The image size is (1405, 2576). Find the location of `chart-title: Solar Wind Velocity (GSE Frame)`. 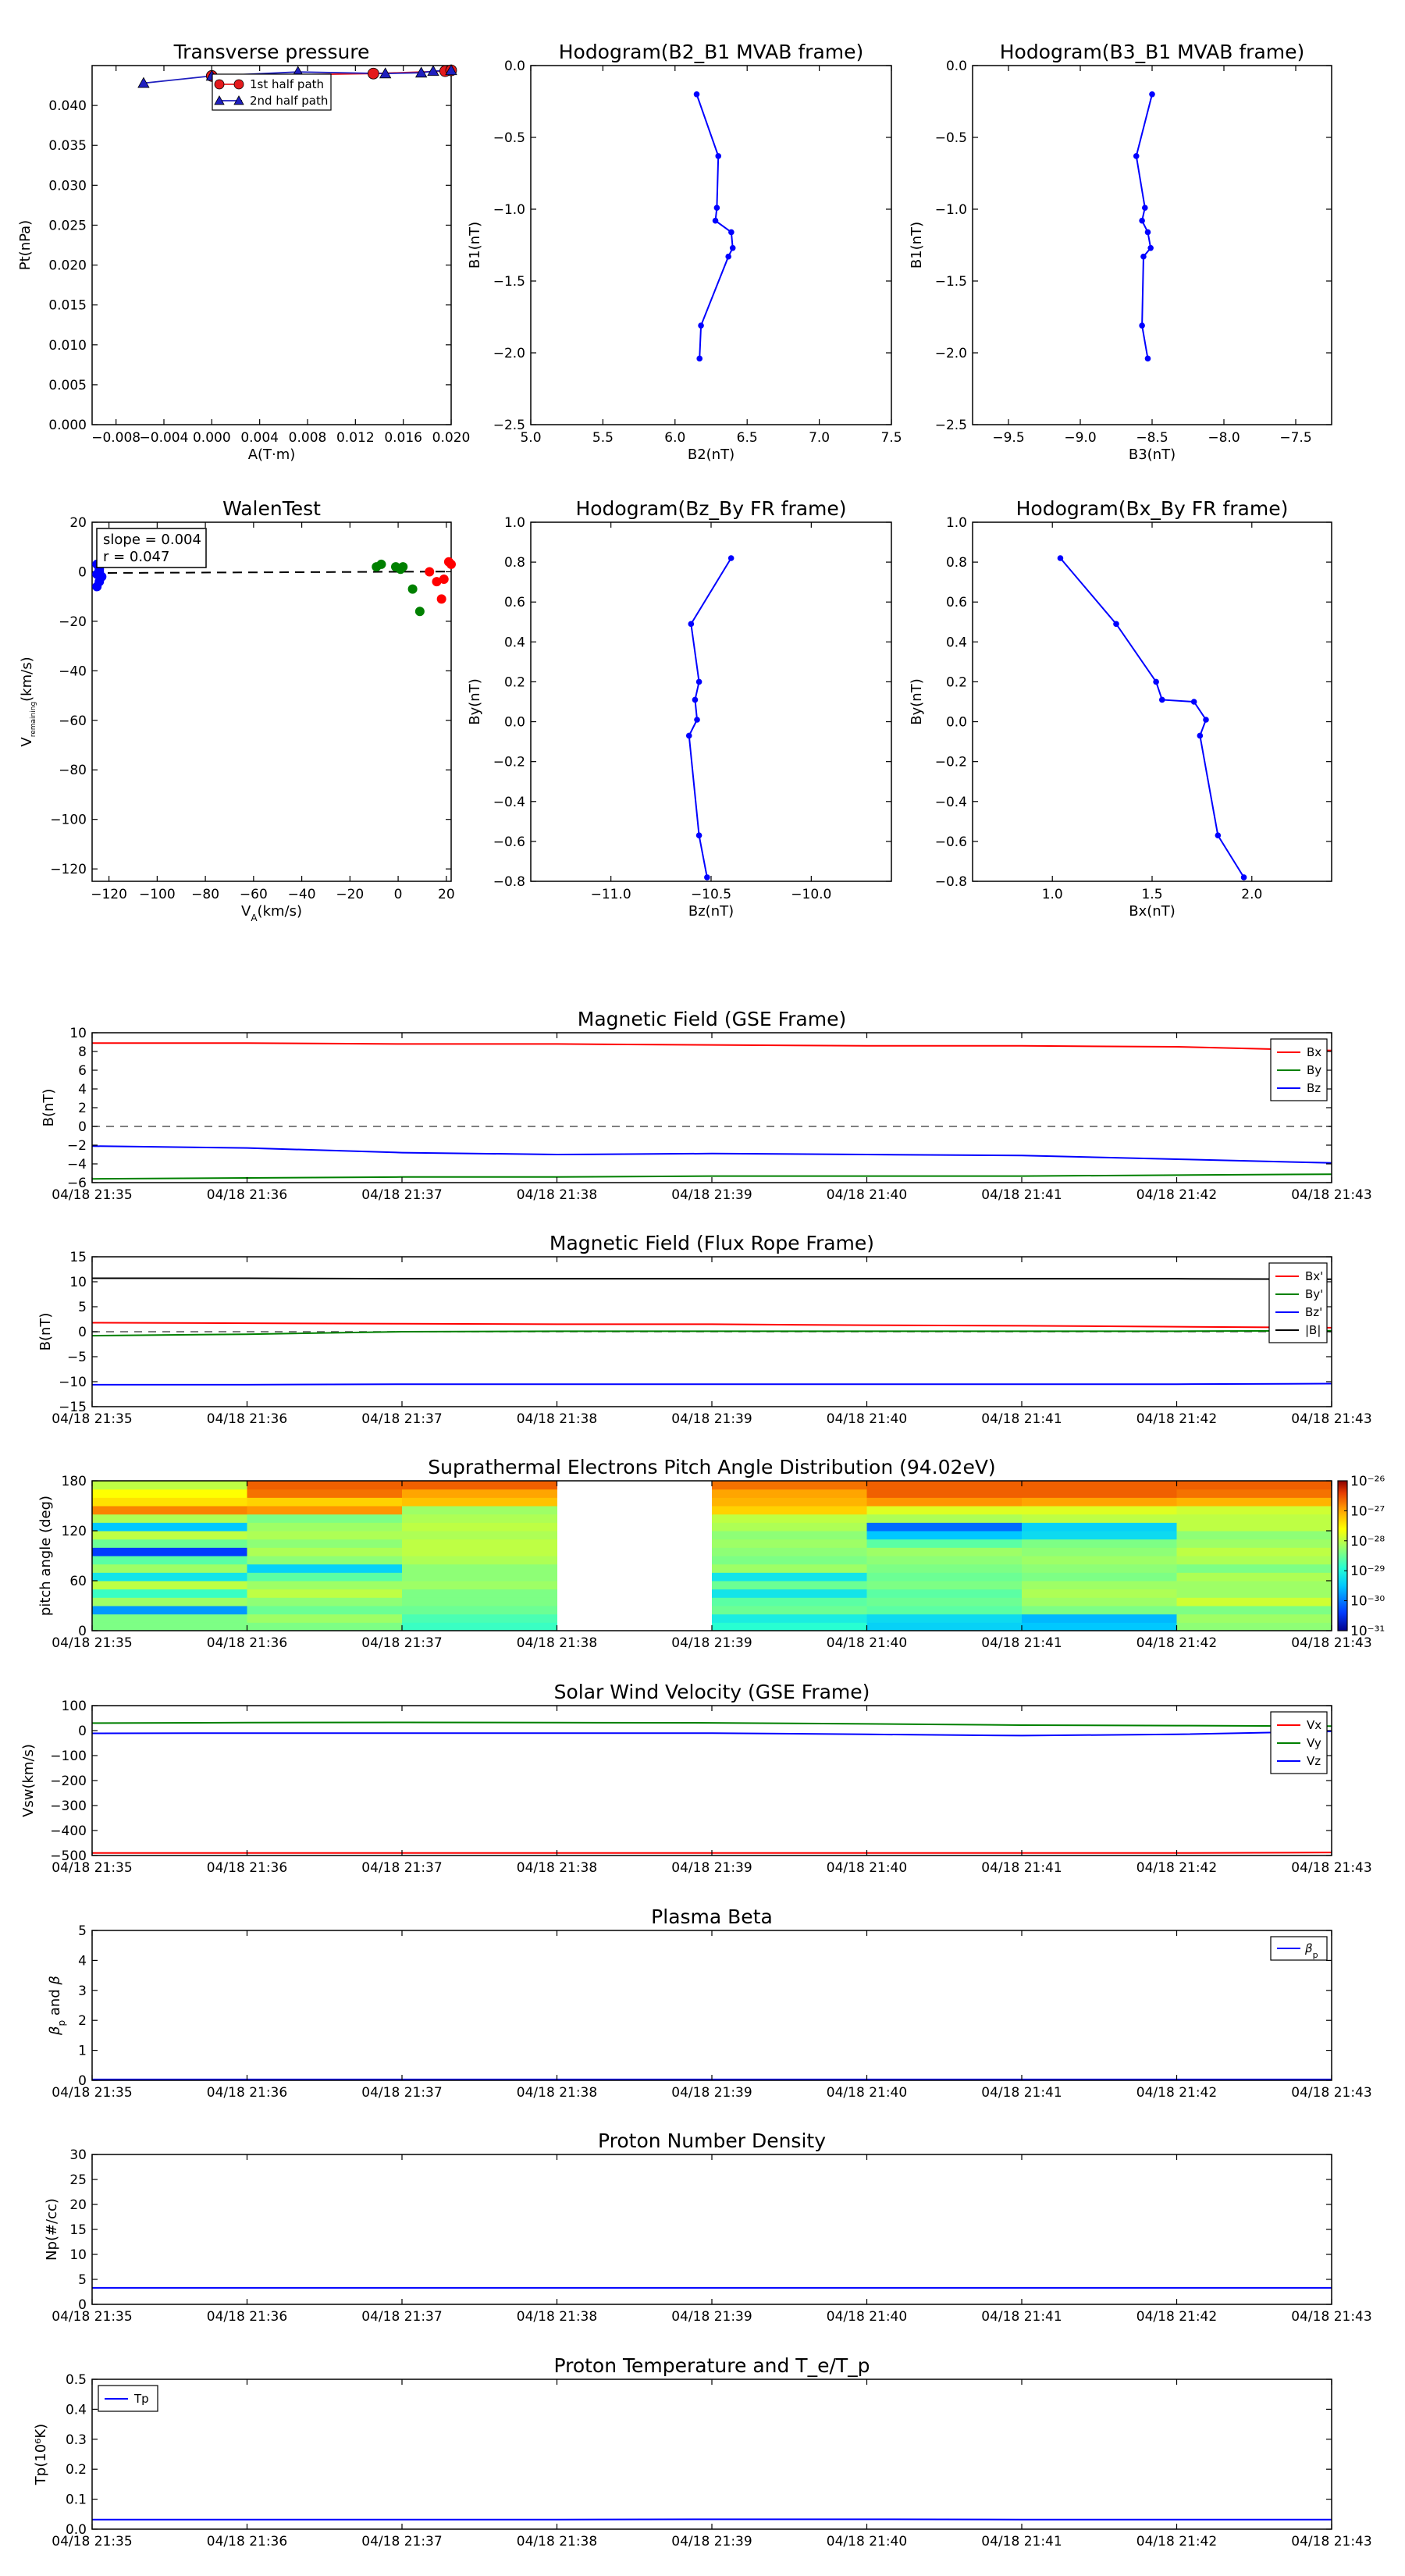

chart-title: Solar Wind Velocity (GSE Frame) is located at coordinates (712, 1692).